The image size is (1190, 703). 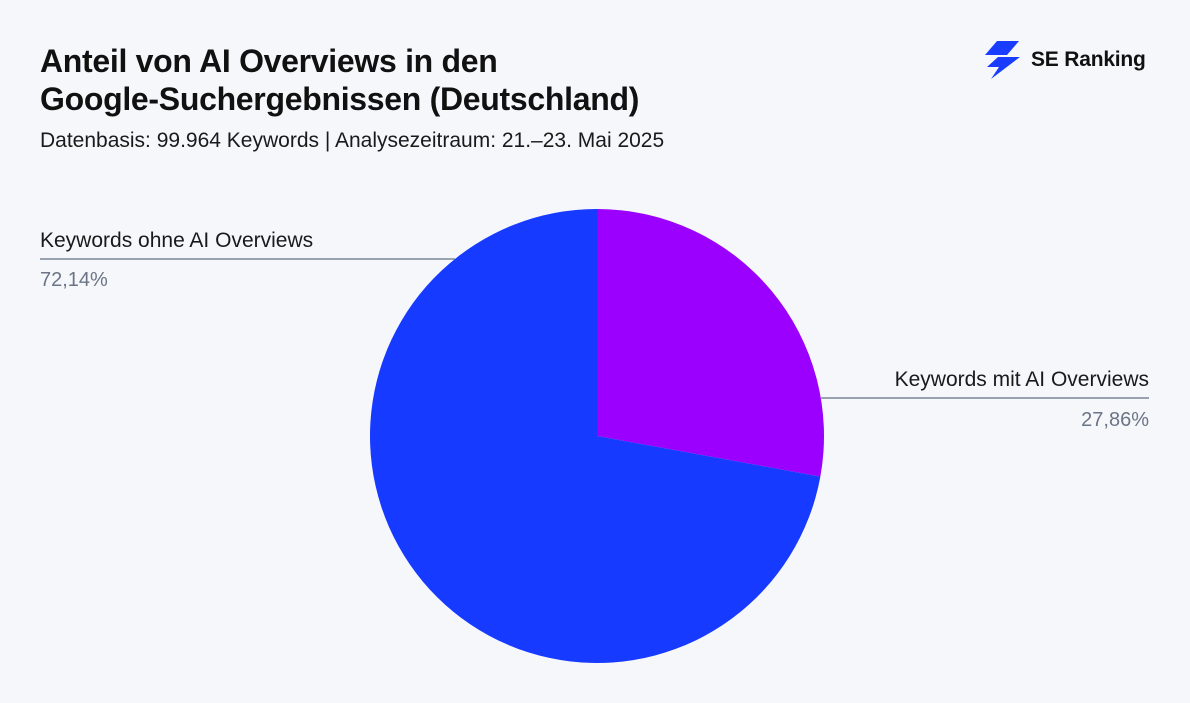 I want to click on slice-value-ohne: 72,14%, so click(x=74, y=280).